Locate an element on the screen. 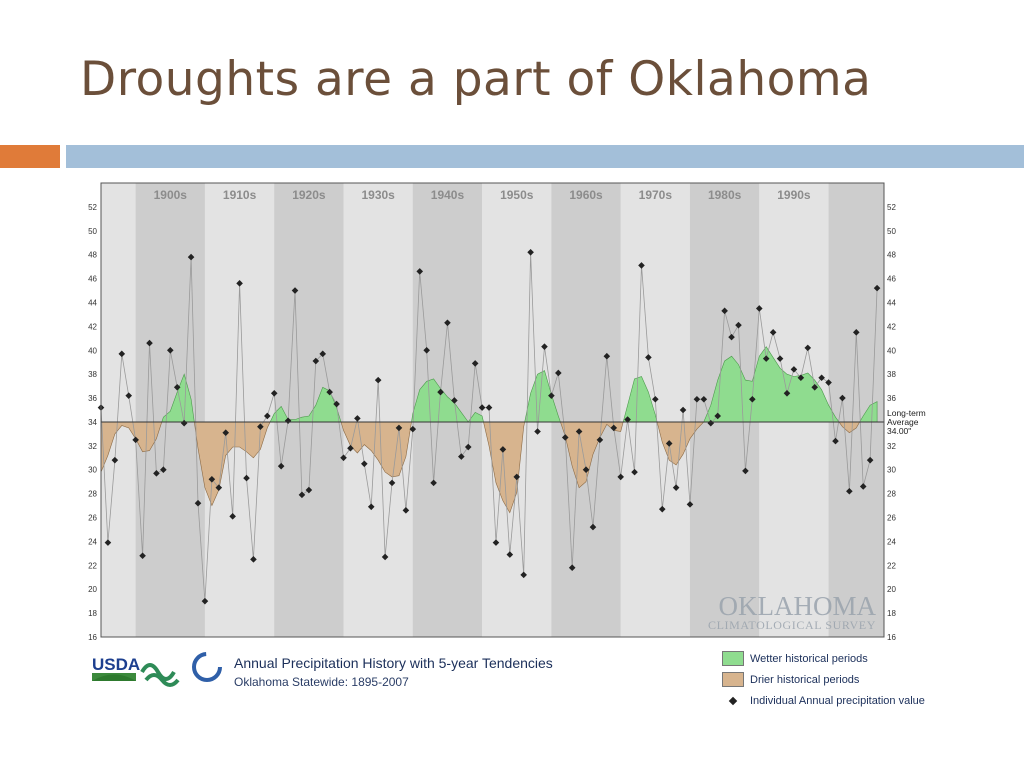 The image size is (1024, 768). y-tick-label-left: 52 is located at coordinates (92, 207).